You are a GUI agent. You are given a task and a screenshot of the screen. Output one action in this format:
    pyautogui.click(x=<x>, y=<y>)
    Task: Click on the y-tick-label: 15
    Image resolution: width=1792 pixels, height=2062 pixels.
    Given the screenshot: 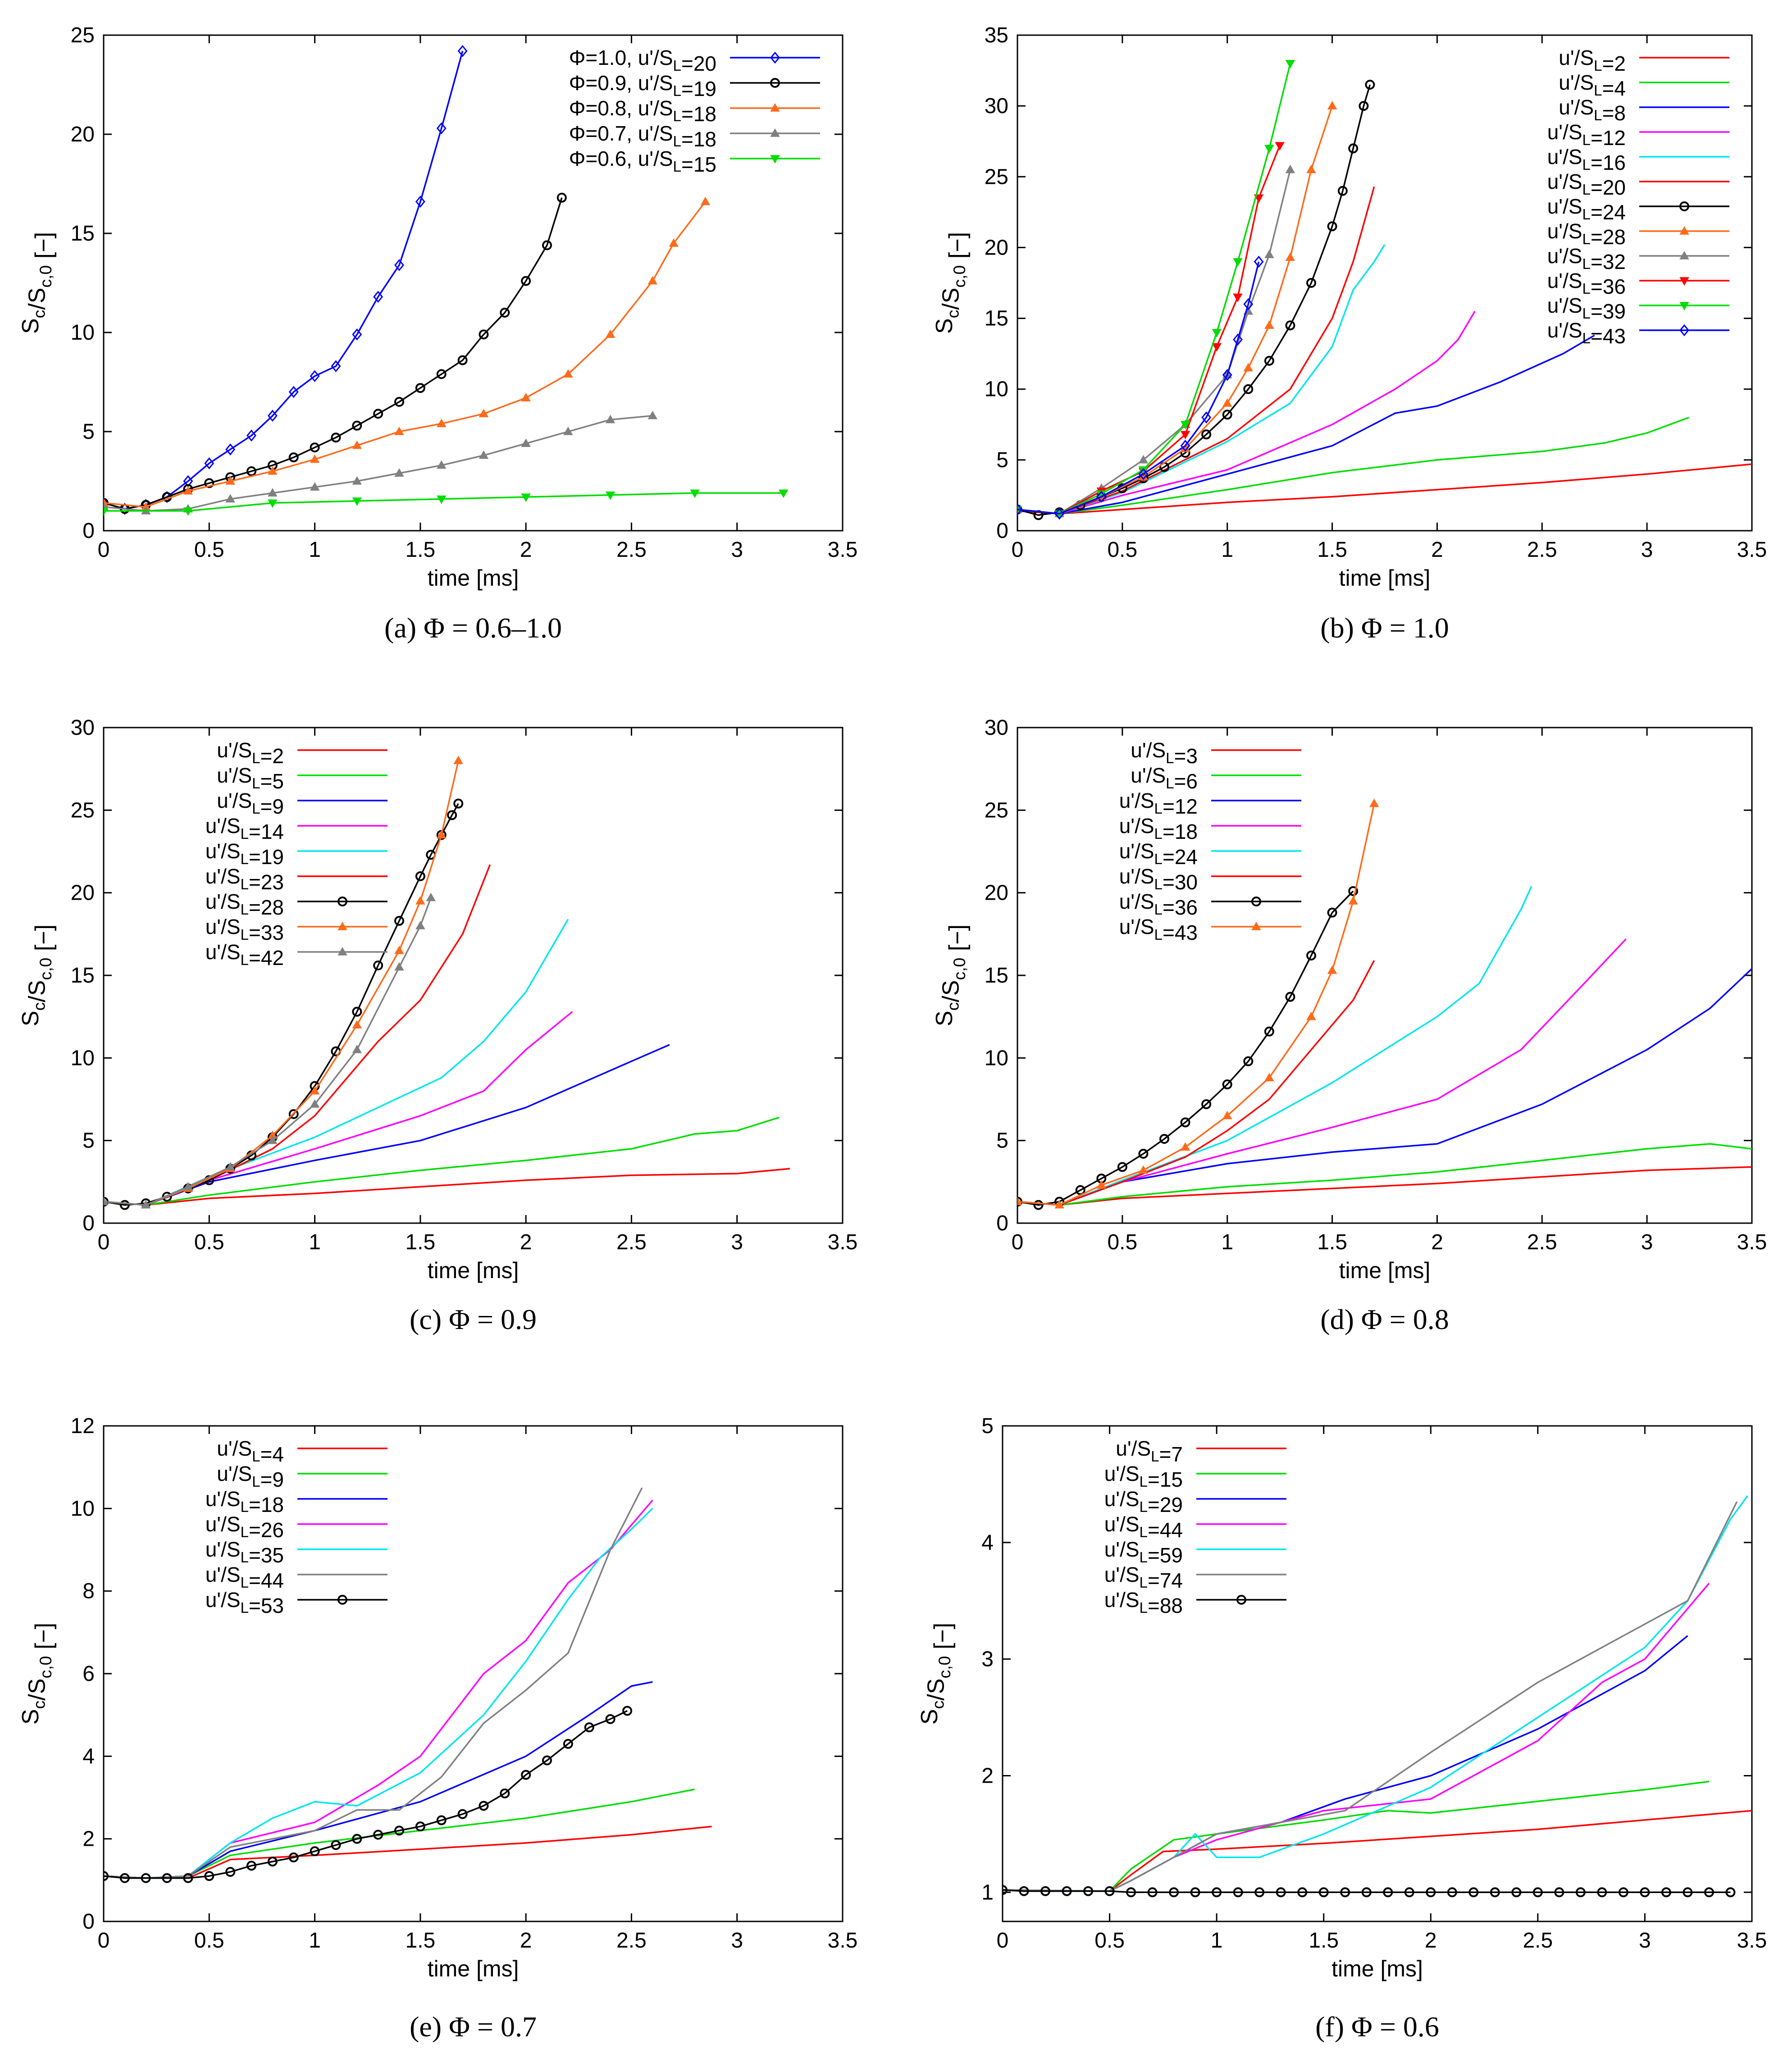 What is the action you would take?
    pyautogui.click(x=83, y=976)
    